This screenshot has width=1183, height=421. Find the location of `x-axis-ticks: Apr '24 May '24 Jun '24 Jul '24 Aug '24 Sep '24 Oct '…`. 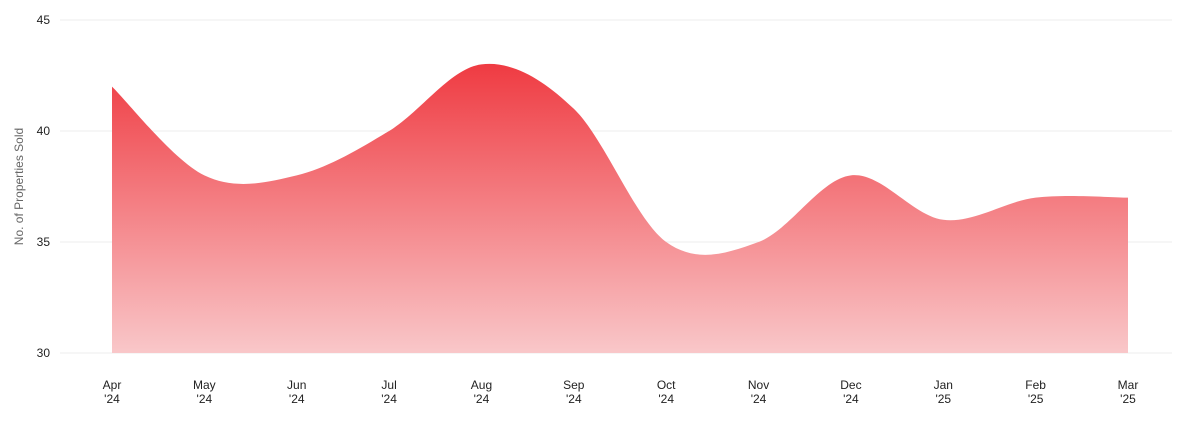

x-axis-ticks: Apr '24 May '24 Jun '24 Jul '24 Aug '24 Sep '24 Oct '… is located at coordinates (621, 392).